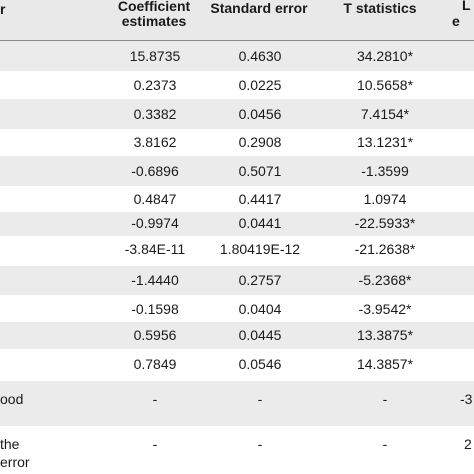  I want to click on se-cell: 0.0445, so click(260, 335).